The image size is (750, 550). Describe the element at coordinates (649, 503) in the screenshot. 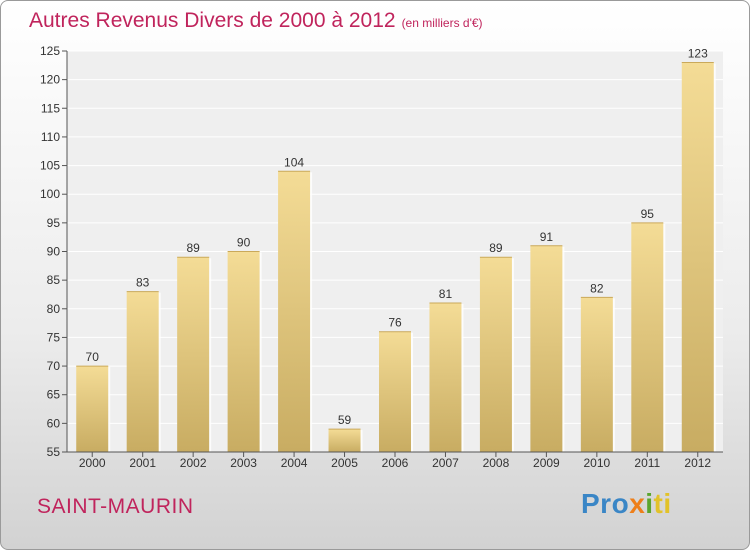

I see `logo-part-3: i` at that location.